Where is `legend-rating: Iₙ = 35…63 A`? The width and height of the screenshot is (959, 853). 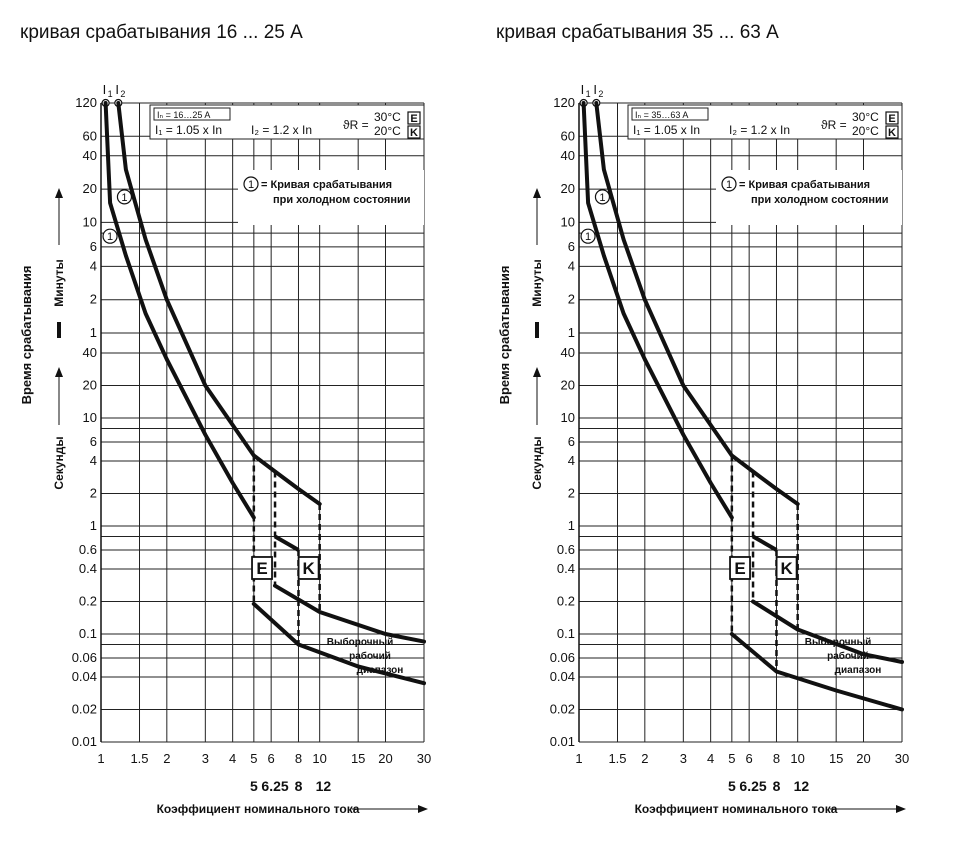
legend-rating: Iₙ = 35…63 A is located at coordinates (661, 115).